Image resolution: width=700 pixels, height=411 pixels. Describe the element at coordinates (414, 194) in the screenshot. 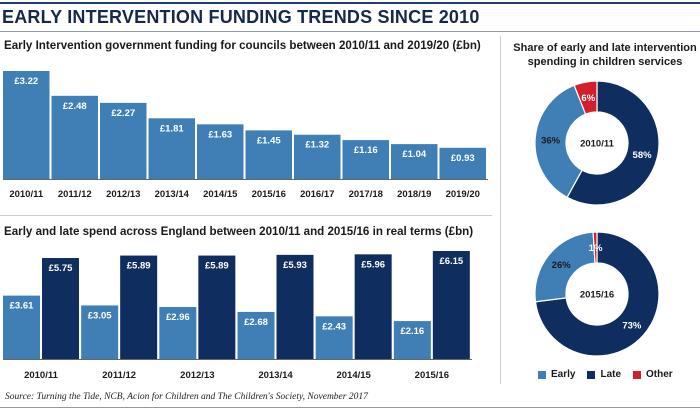

I see `funding-category-label: 2018/19` at that location.